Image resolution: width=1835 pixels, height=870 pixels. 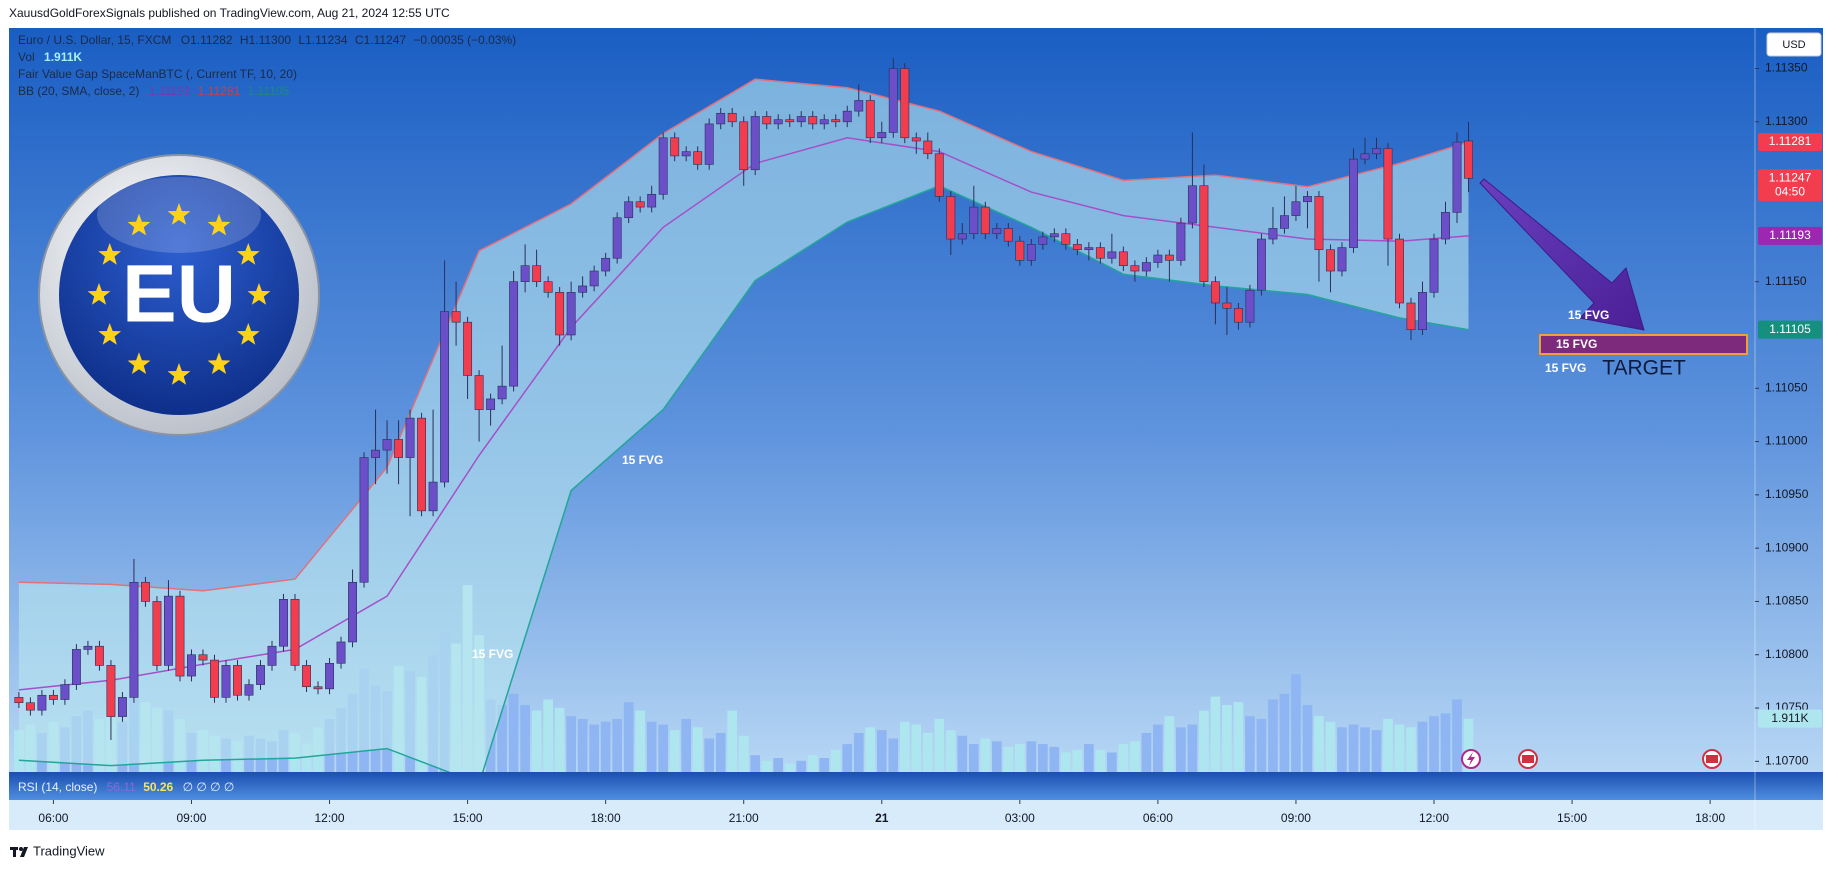 I want to click on last-price-tag-countdown: 04:50, so click(x=1790, y=191).